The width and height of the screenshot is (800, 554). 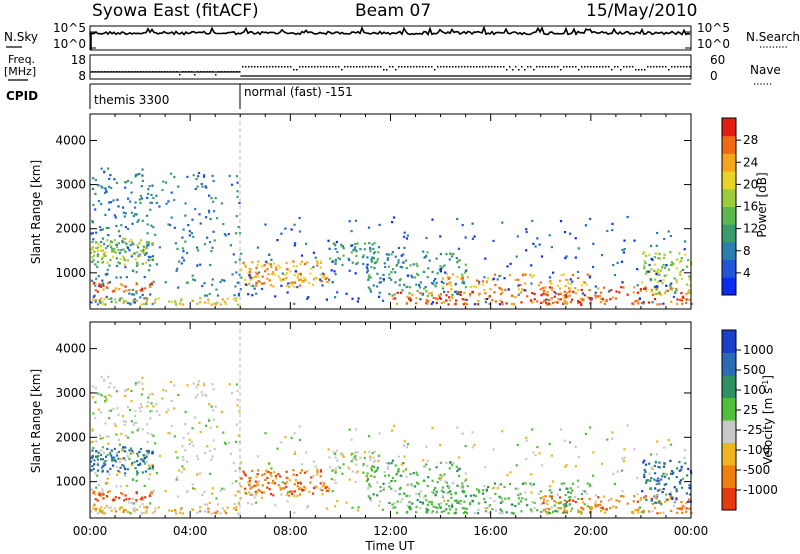 What do you see at coordinates (750, 229) in the screenshot?
I see `colorbar-tick-label: 12` at bounding box center [750, 229].